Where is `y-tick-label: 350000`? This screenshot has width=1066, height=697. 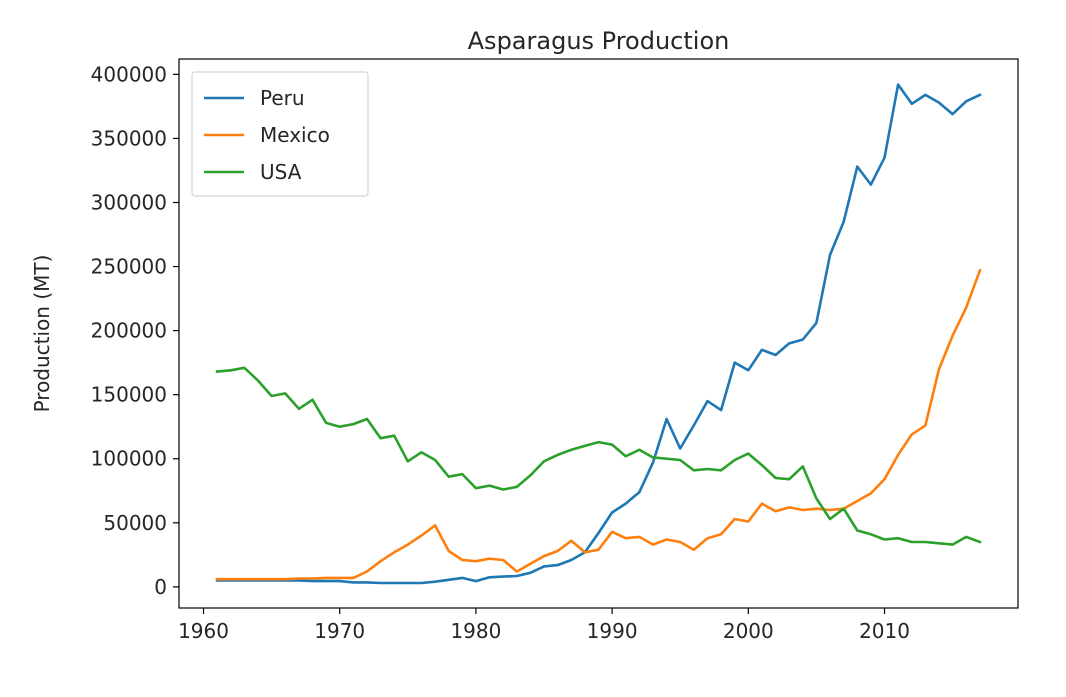
y-tick-label: 350000 is located at coordinates (129, 138).